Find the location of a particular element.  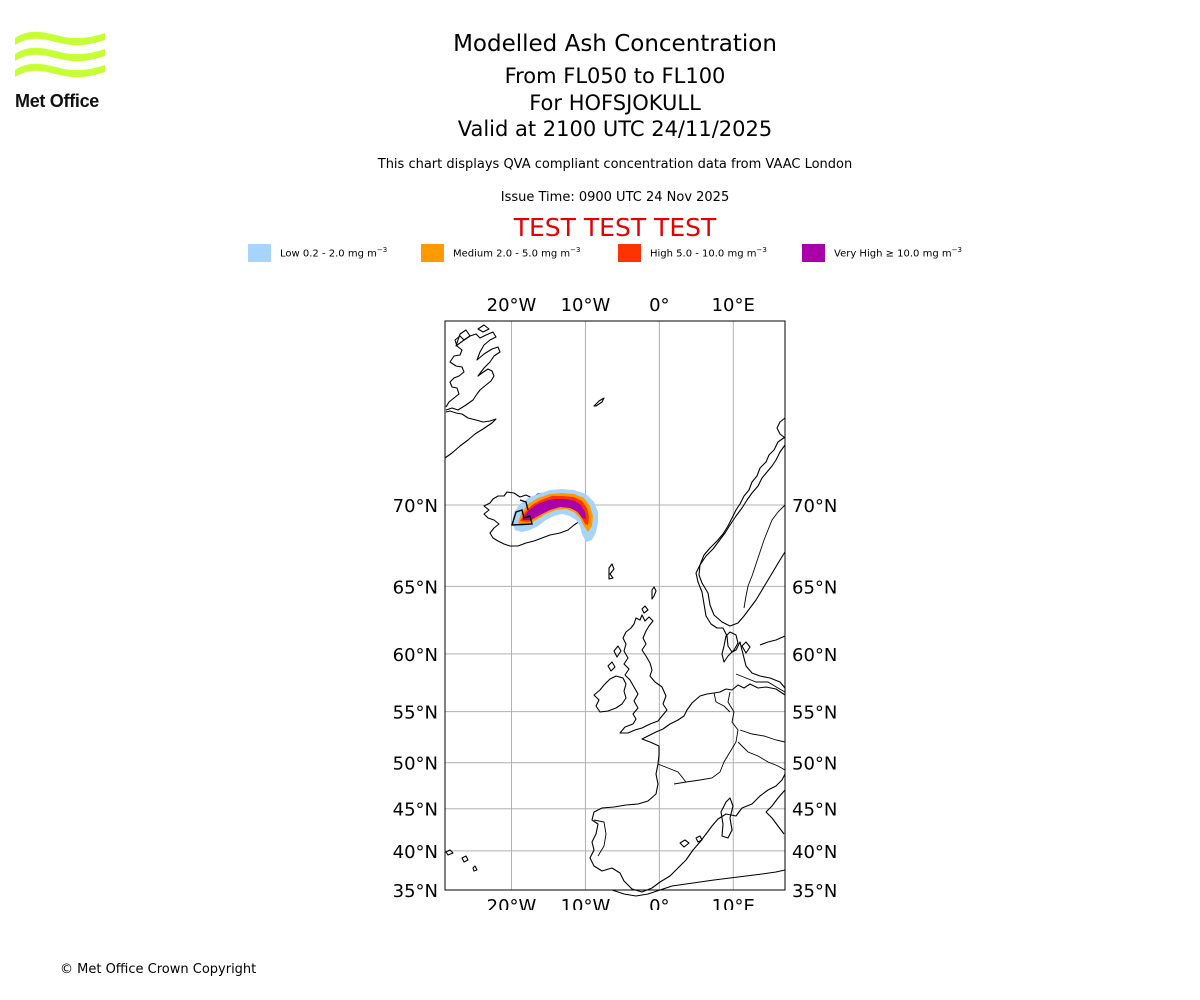

lat-tick-label-right: 50°N is located at coordinates (814, 764).